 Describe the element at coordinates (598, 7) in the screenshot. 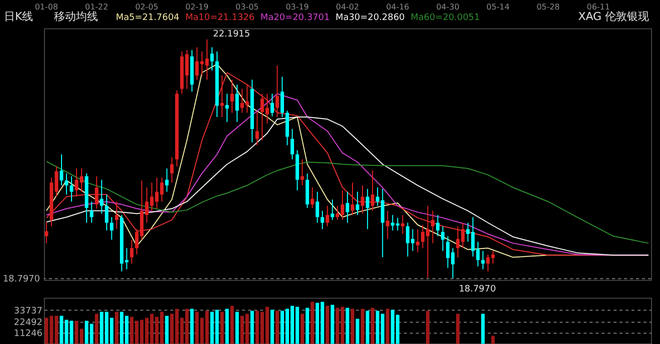

I see `x-tick-label: 06-11` at that location.